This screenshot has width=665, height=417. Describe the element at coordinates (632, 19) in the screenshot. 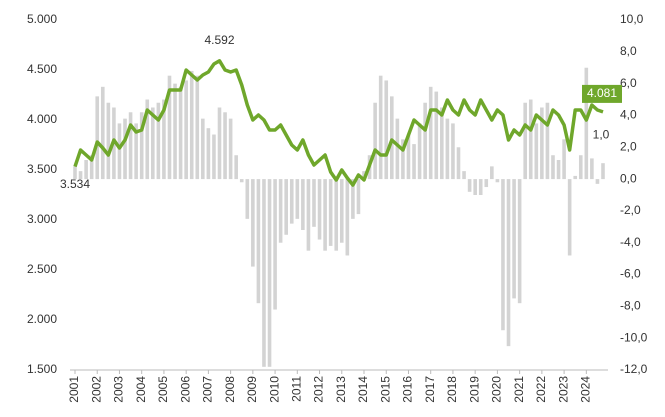

I see `y2-tick-label: 10,0` at that location.